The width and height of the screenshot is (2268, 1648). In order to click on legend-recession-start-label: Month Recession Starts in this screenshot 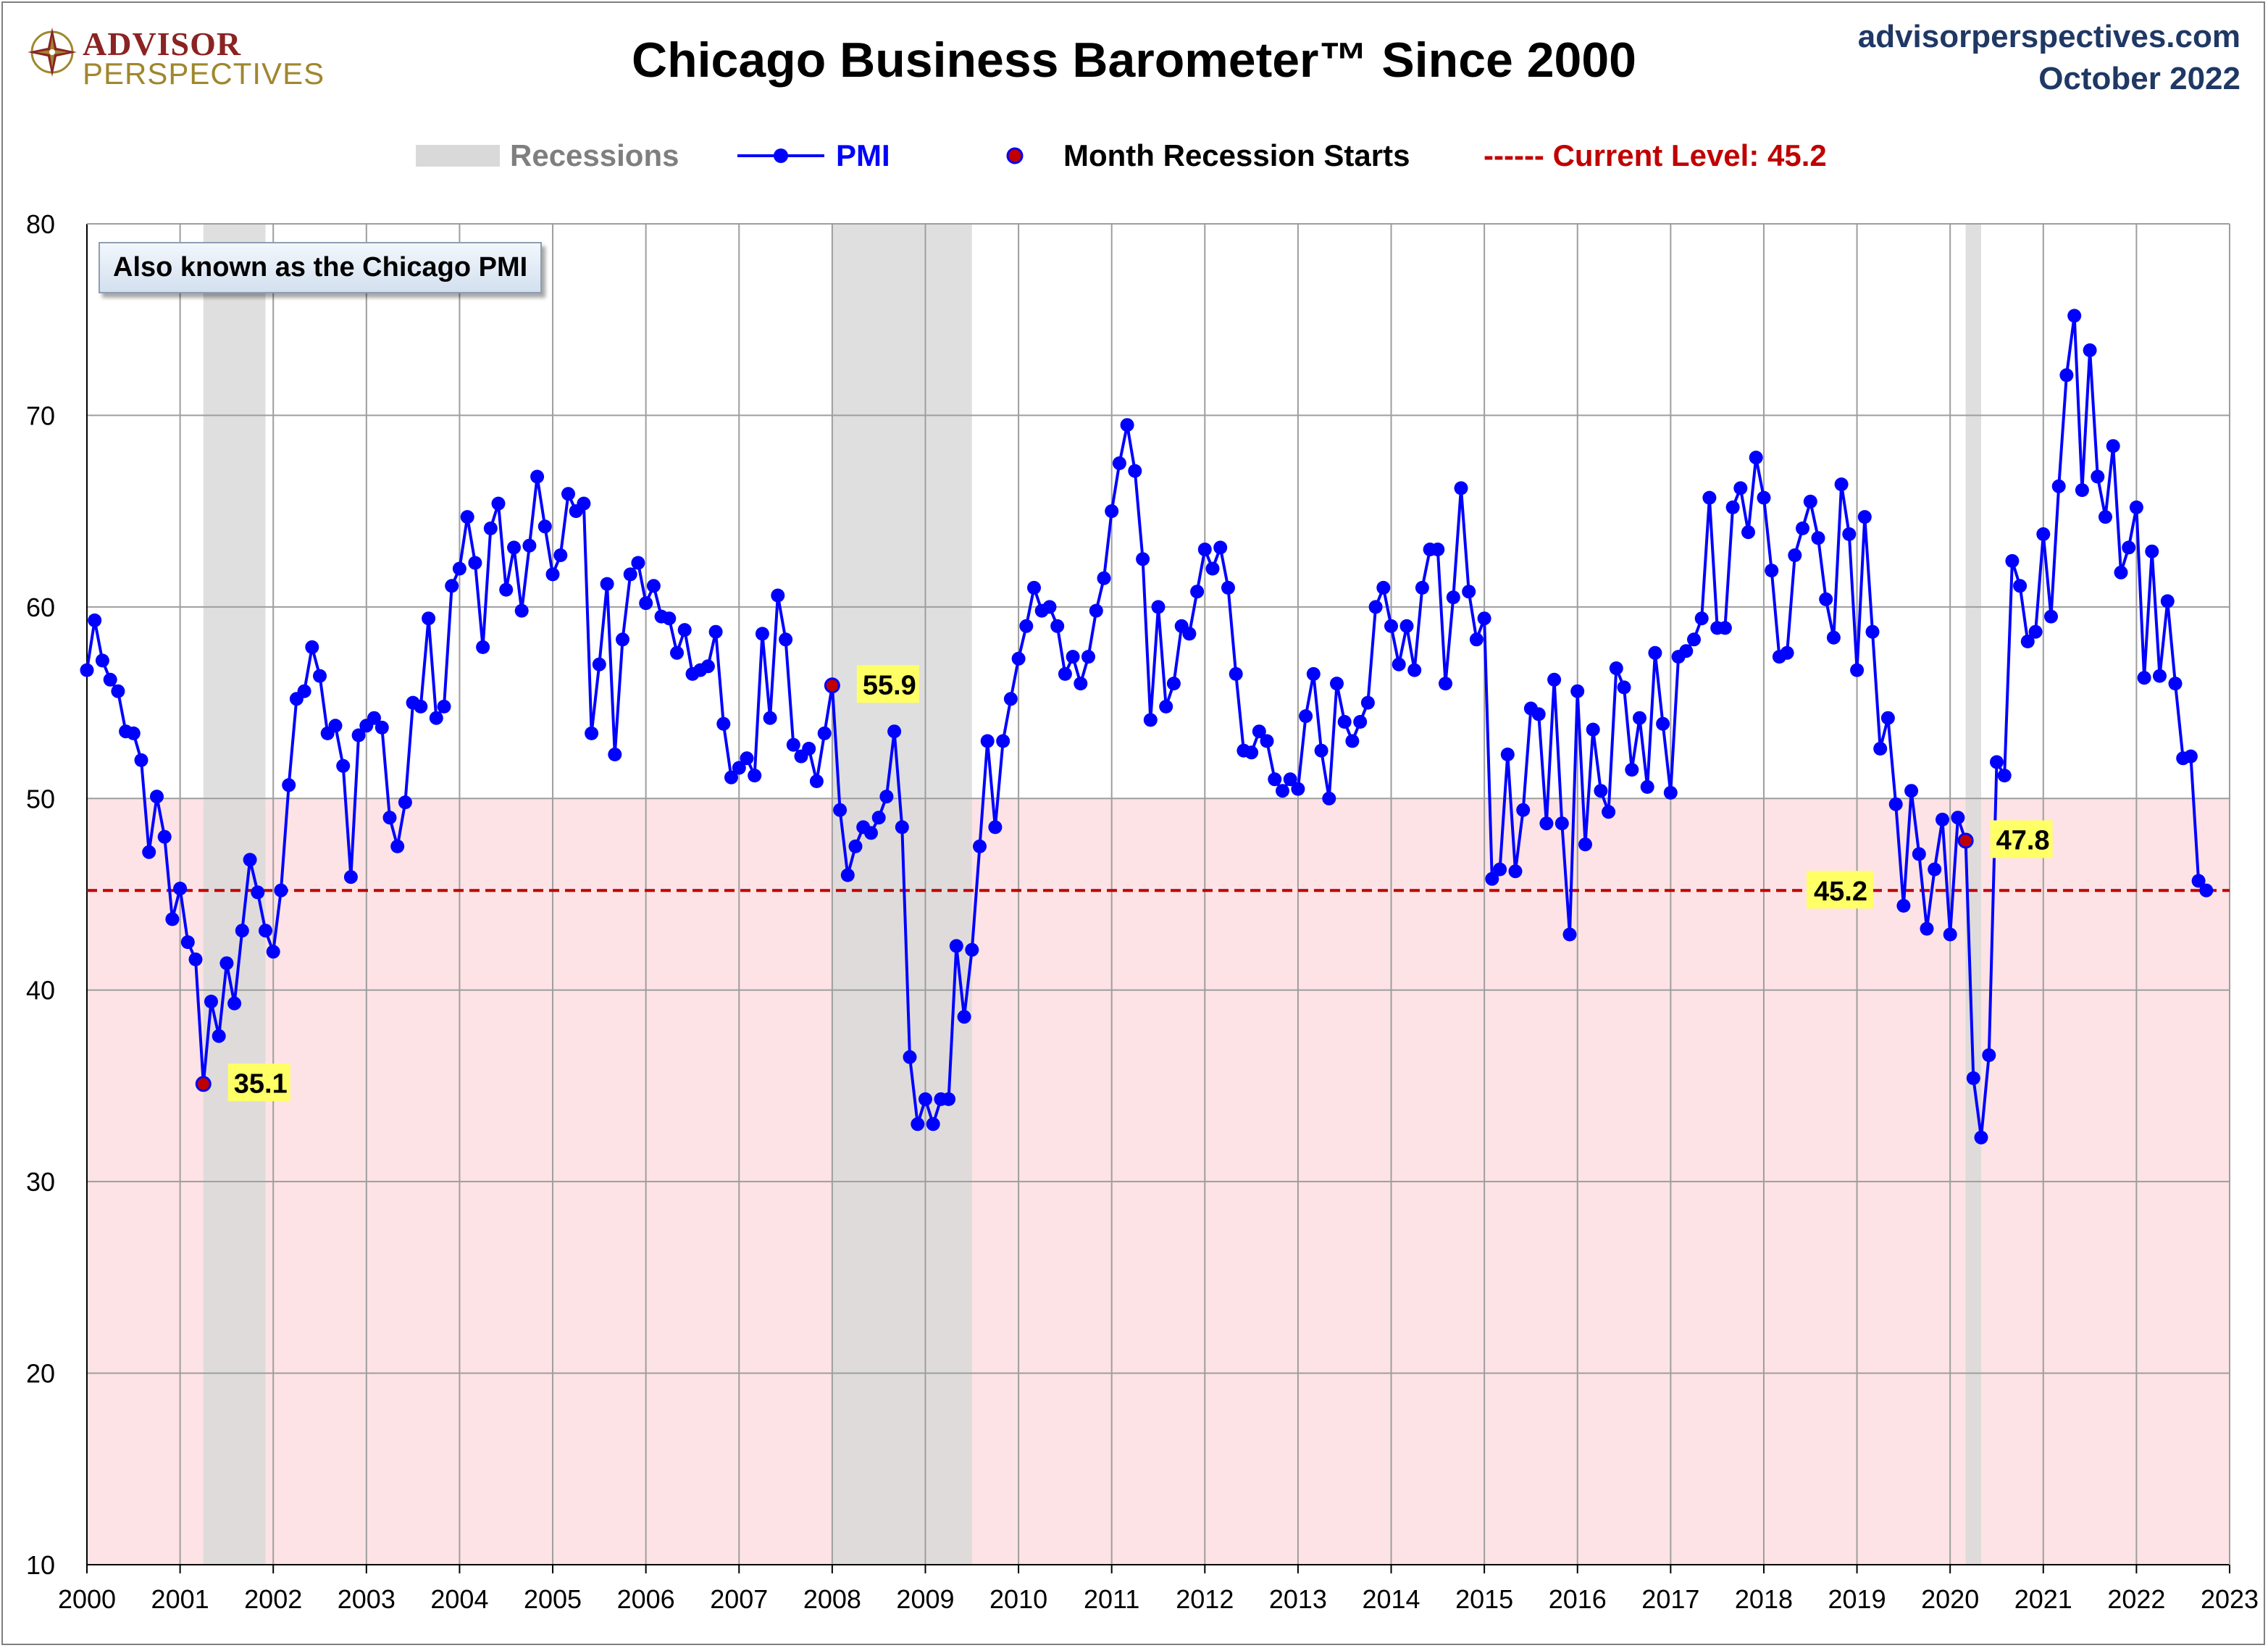, I will do `click(1237, 155)`.